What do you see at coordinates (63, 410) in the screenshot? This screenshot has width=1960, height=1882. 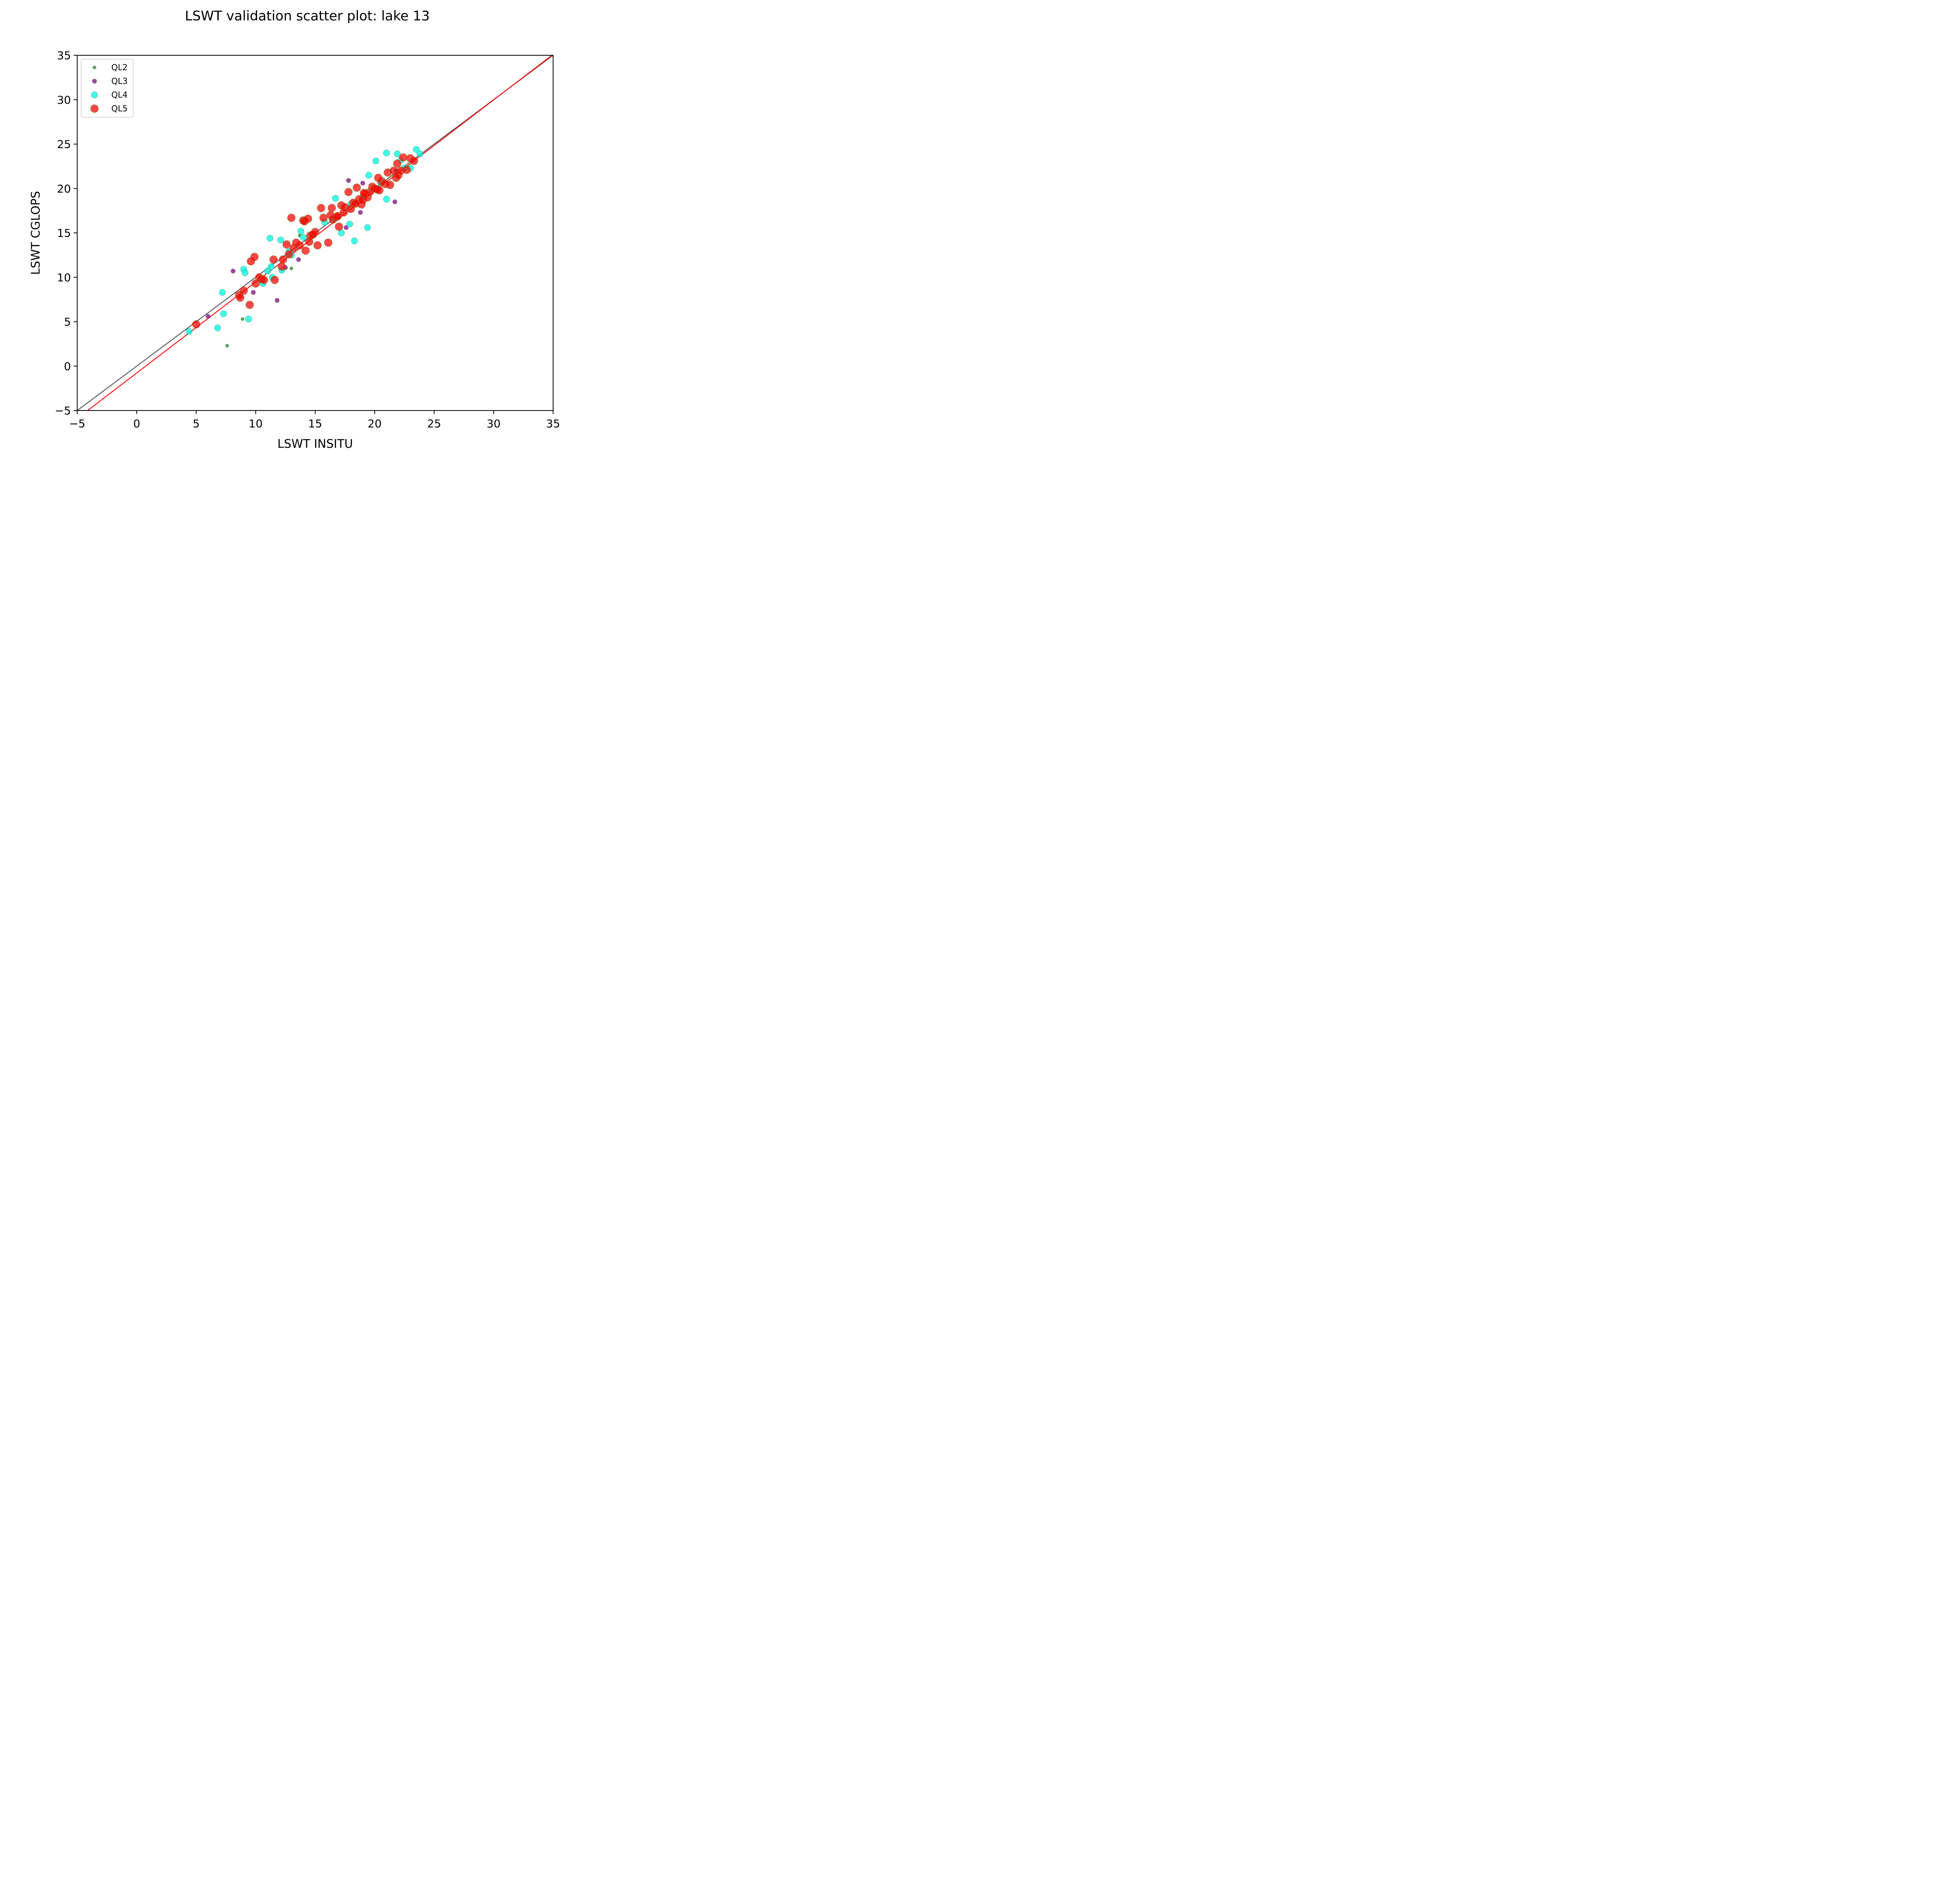 I see `y-tick-label: −5` at bounding box center [63, 410].